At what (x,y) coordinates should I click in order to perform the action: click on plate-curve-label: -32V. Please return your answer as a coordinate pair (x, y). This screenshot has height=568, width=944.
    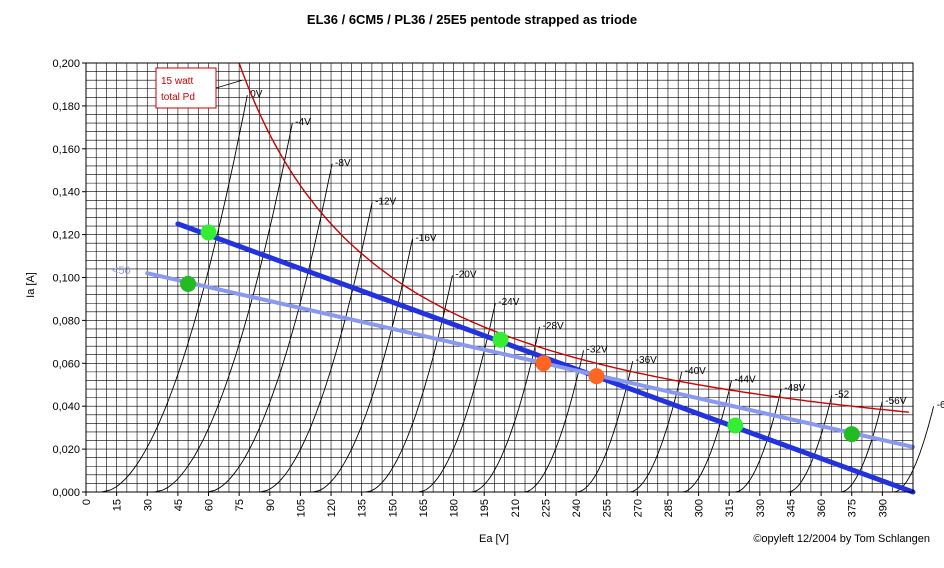
    Looking at the image, I should click on (597, 349).